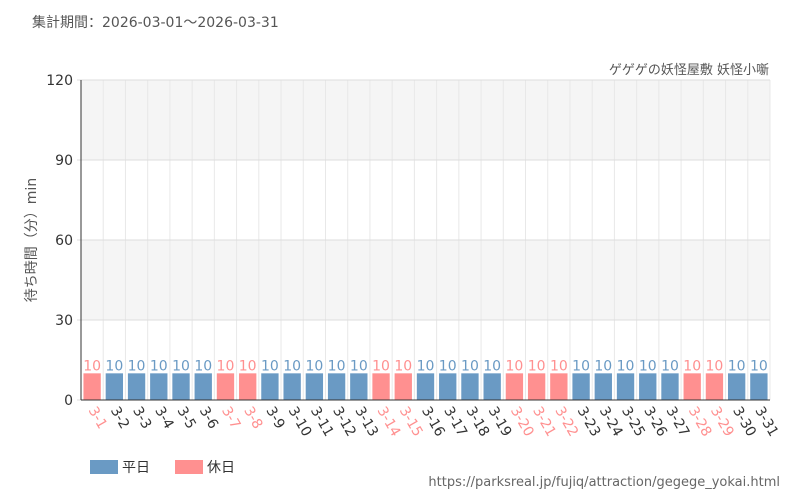  What do you see at coordinates (208, 418) in the screenshot?
I see `x-tick-label: 3-6` at bounding box center [208, 418].